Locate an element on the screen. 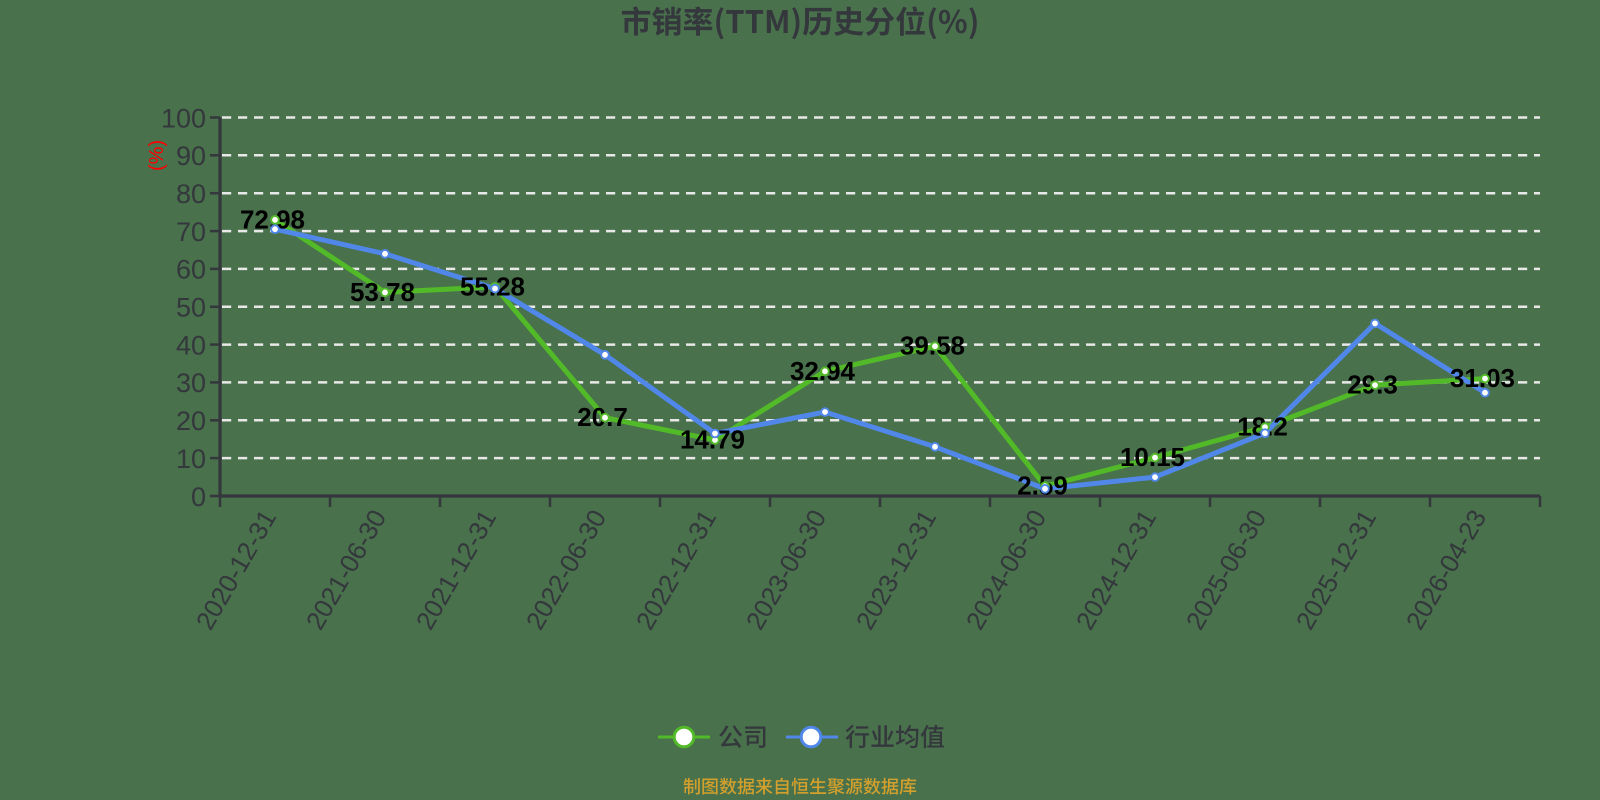 This screenshot has height=800, width=1600. svg-text: 10 is located at coordinates (191, 459).